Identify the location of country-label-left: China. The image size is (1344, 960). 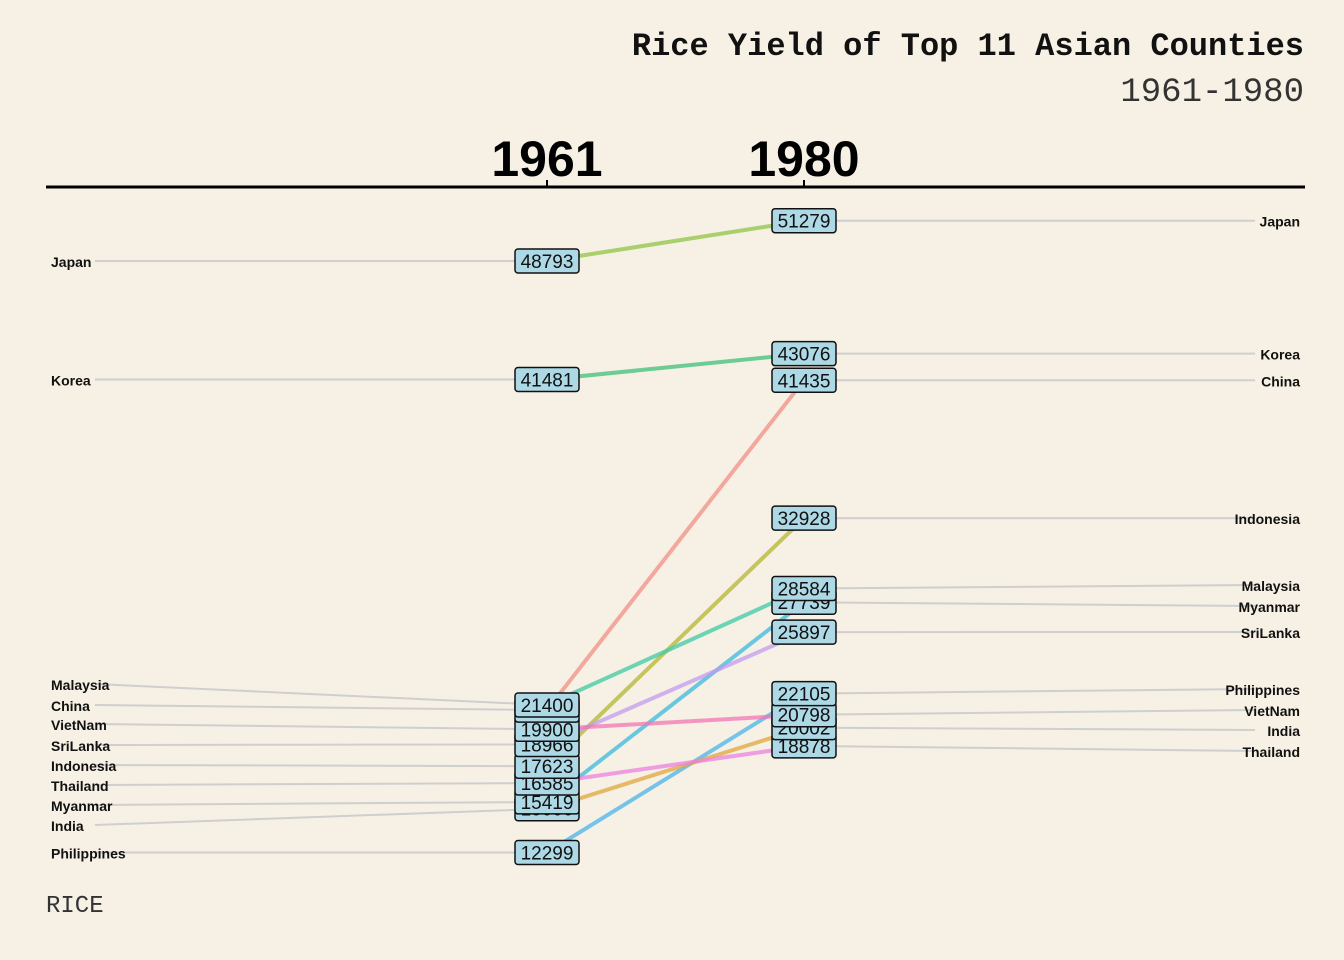
(70, 706).